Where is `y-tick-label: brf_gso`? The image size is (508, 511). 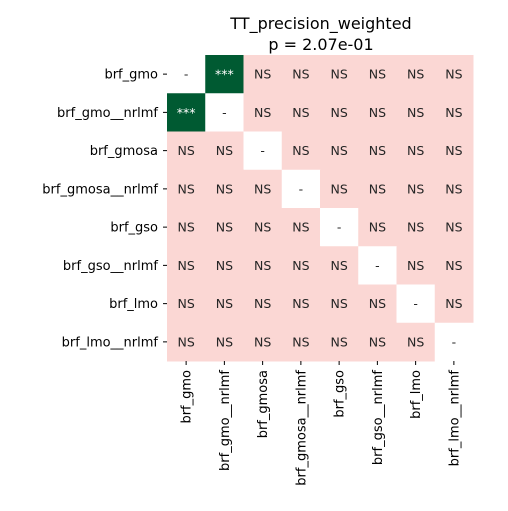
y-tick-label: brf_gso is located at coordinates (134, 228).